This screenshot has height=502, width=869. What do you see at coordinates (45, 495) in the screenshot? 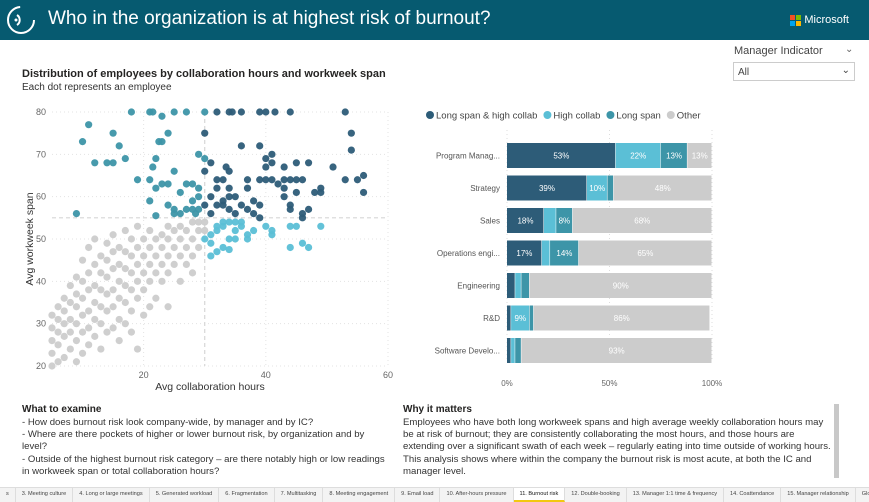
I see `page-tab: 3. Meeting culture` at bounding box center [45, 495].